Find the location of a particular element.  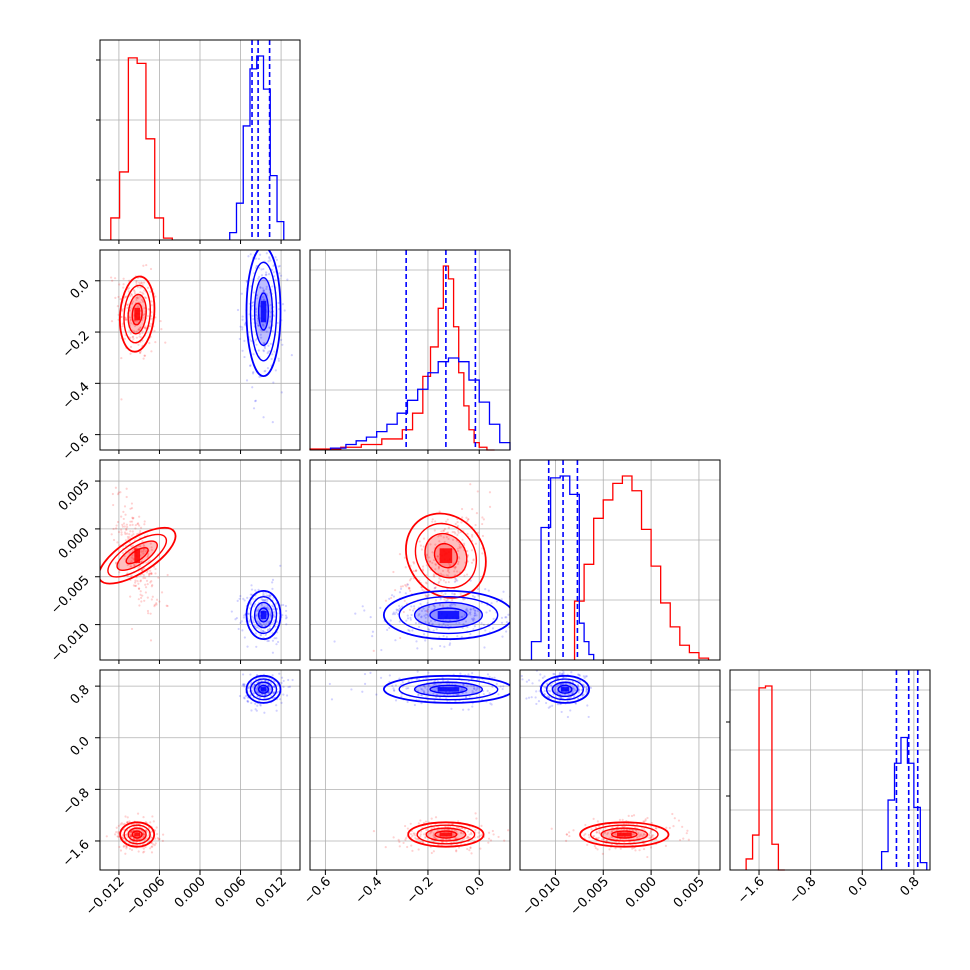

ytick-label: 0.000 is located at coordinates (74, 543).